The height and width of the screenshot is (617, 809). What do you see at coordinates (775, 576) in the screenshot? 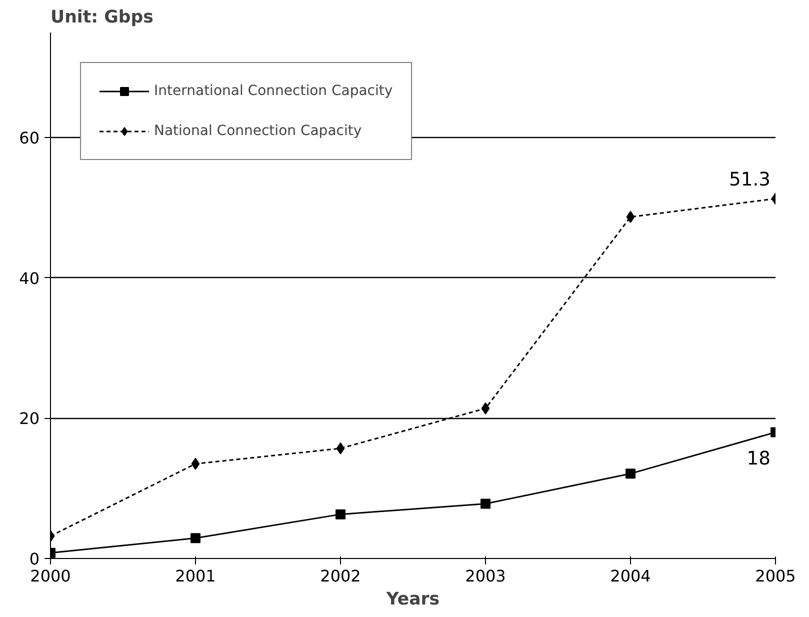
I see `x-tick-label: 2005` at bounding box center [775, 576].